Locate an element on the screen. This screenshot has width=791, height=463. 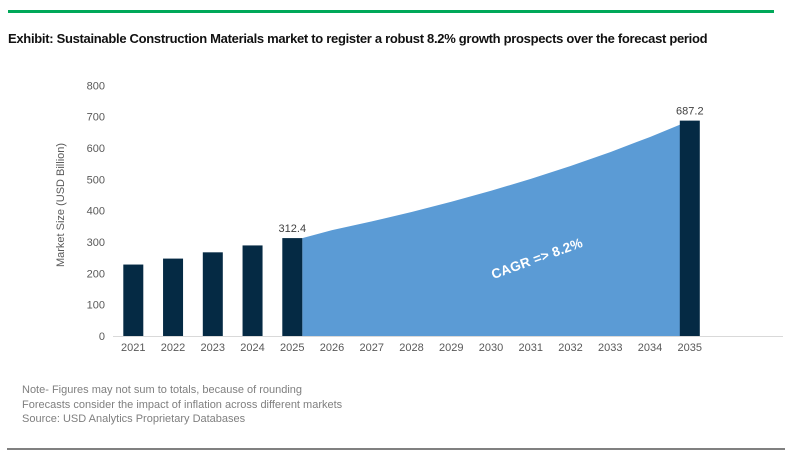
x-tick-label-2021: 2021 is located at coordinates (133, 348).